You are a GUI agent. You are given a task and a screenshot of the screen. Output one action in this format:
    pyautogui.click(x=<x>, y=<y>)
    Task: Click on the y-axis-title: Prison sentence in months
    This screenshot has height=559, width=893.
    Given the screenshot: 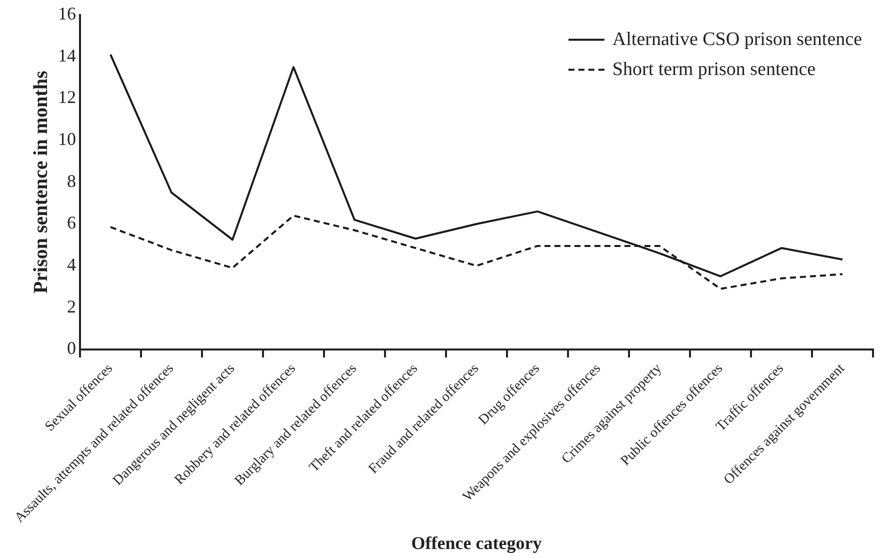 What is the action you would take?
    pyautogui.click(x=41, y=182)
    